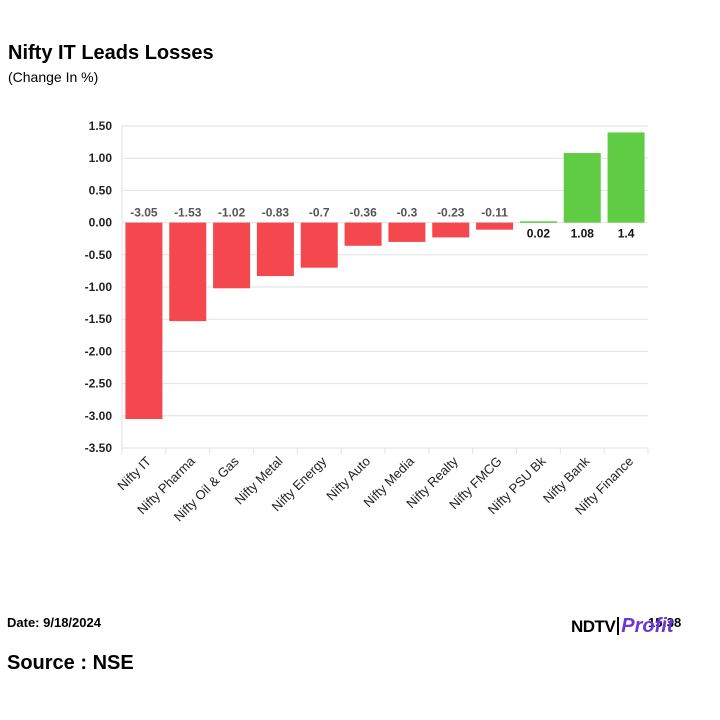 This screenshot has height=720, width=720. Describe the element at coordinates (319, 213) in the screenshot. I see `data-label: -0.7` at that location.